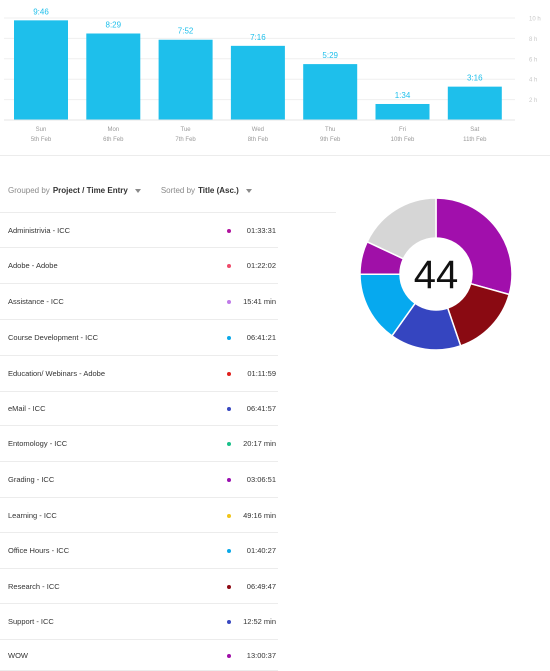 This screenshot has height=671, width=550. What do you see at coordinates (41, 70) in the screenshot?
I see `bar-sun` at bounding box center [41, 70].